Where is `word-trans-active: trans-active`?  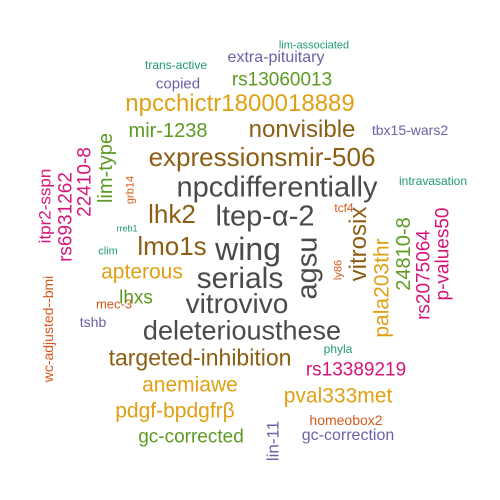 word-trans-active: trans-active is located at coordinates (176, 65).